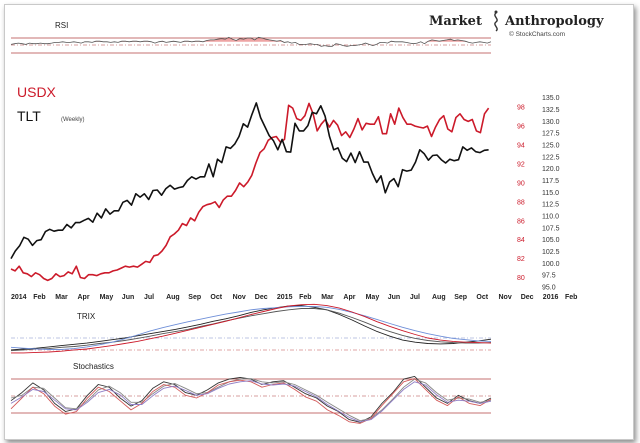  Describe the element at coordinates (455, 21) in the screenshot. I see `brand-market: Market` at that location.